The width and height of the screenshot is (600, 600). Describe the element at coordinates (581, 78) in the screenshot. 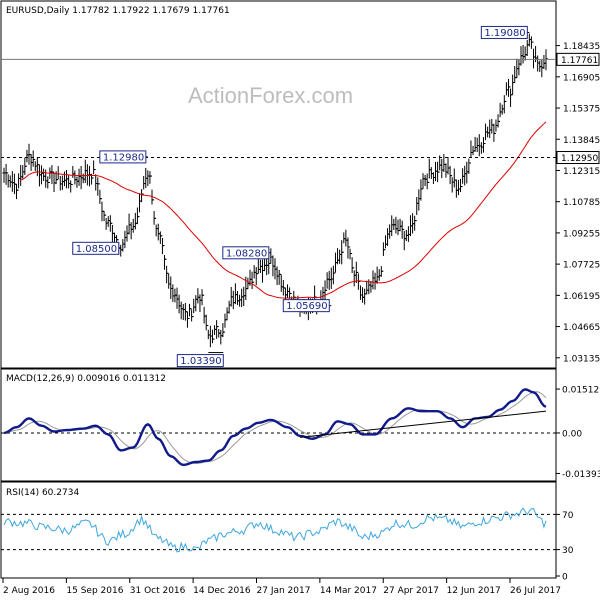

I see `price-tick-label: 1.16905` at that location.